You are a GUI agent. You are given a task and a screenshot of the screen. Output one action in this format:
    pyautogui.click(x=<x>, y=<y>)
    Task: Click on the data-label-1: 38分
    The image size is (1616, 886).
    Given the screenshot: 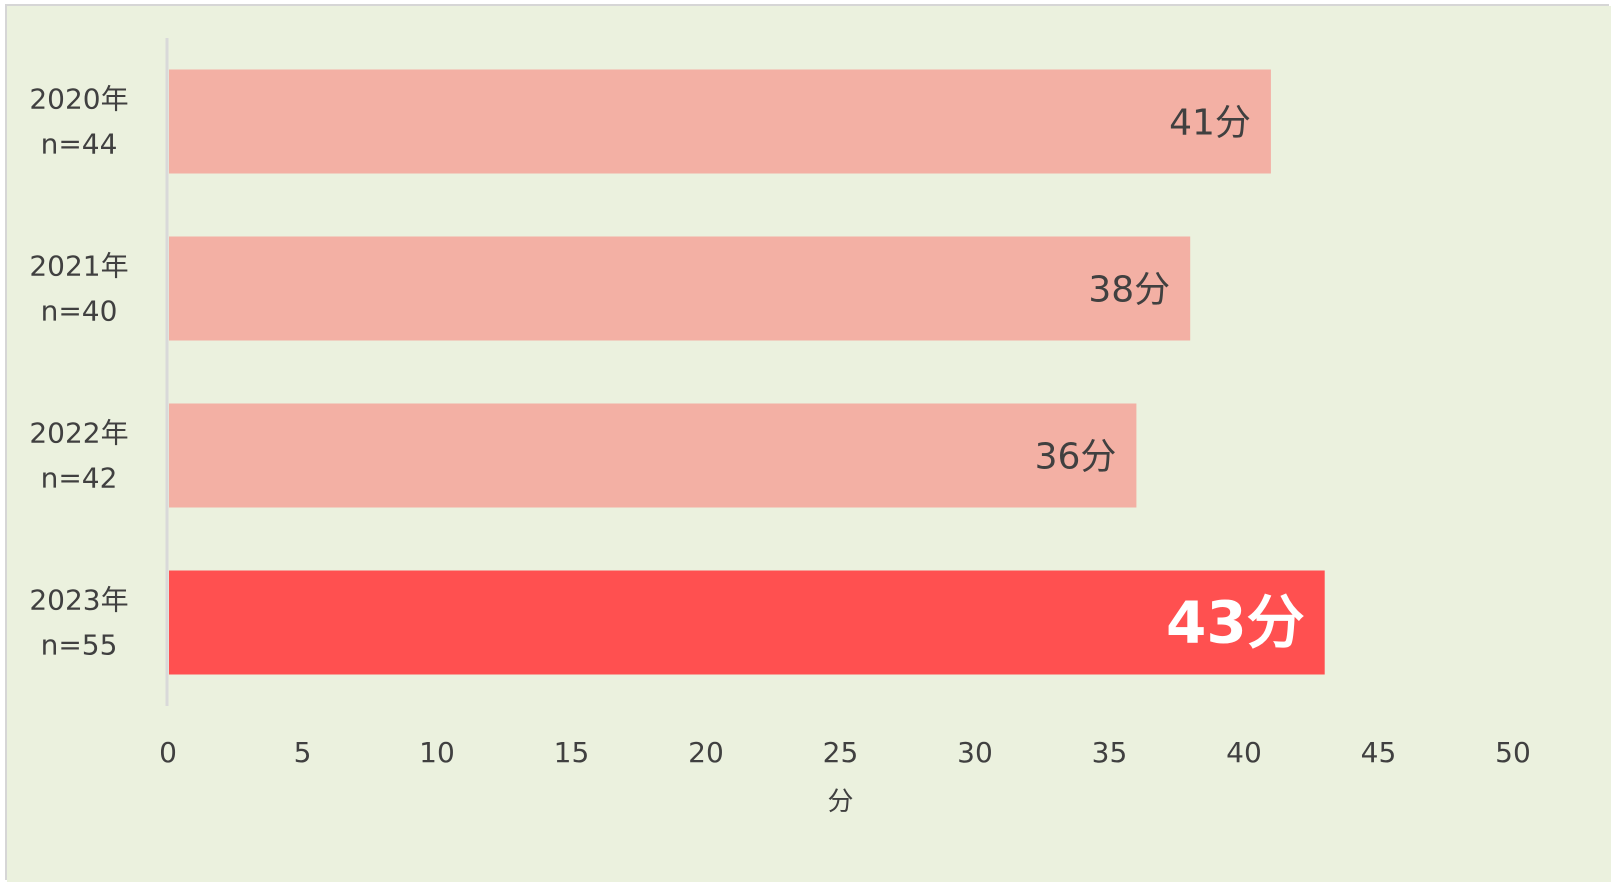 What is the action you would take?
    pyautogui.click(x=1129, y=290)
    